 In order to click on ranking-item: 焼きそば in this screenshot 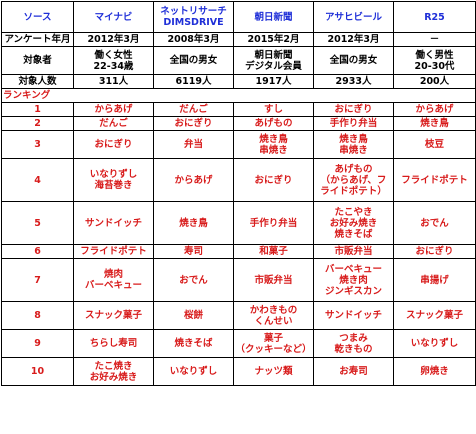, I will do `click(193, 343)`.